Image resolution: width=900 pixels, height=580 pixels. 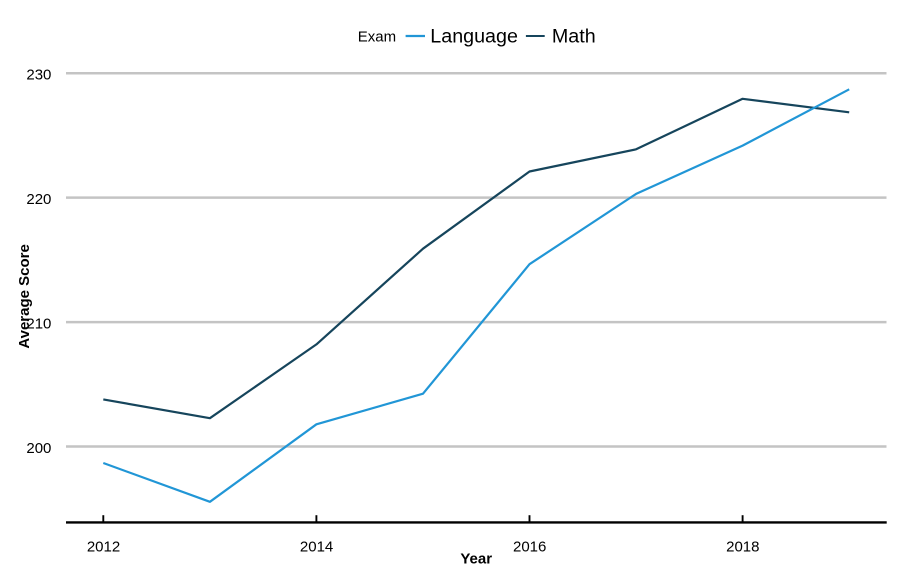 What do you see at coordinates (38, 74) in the screenshot?
I see `svg-text: 230` at bounding box center [38, 74].